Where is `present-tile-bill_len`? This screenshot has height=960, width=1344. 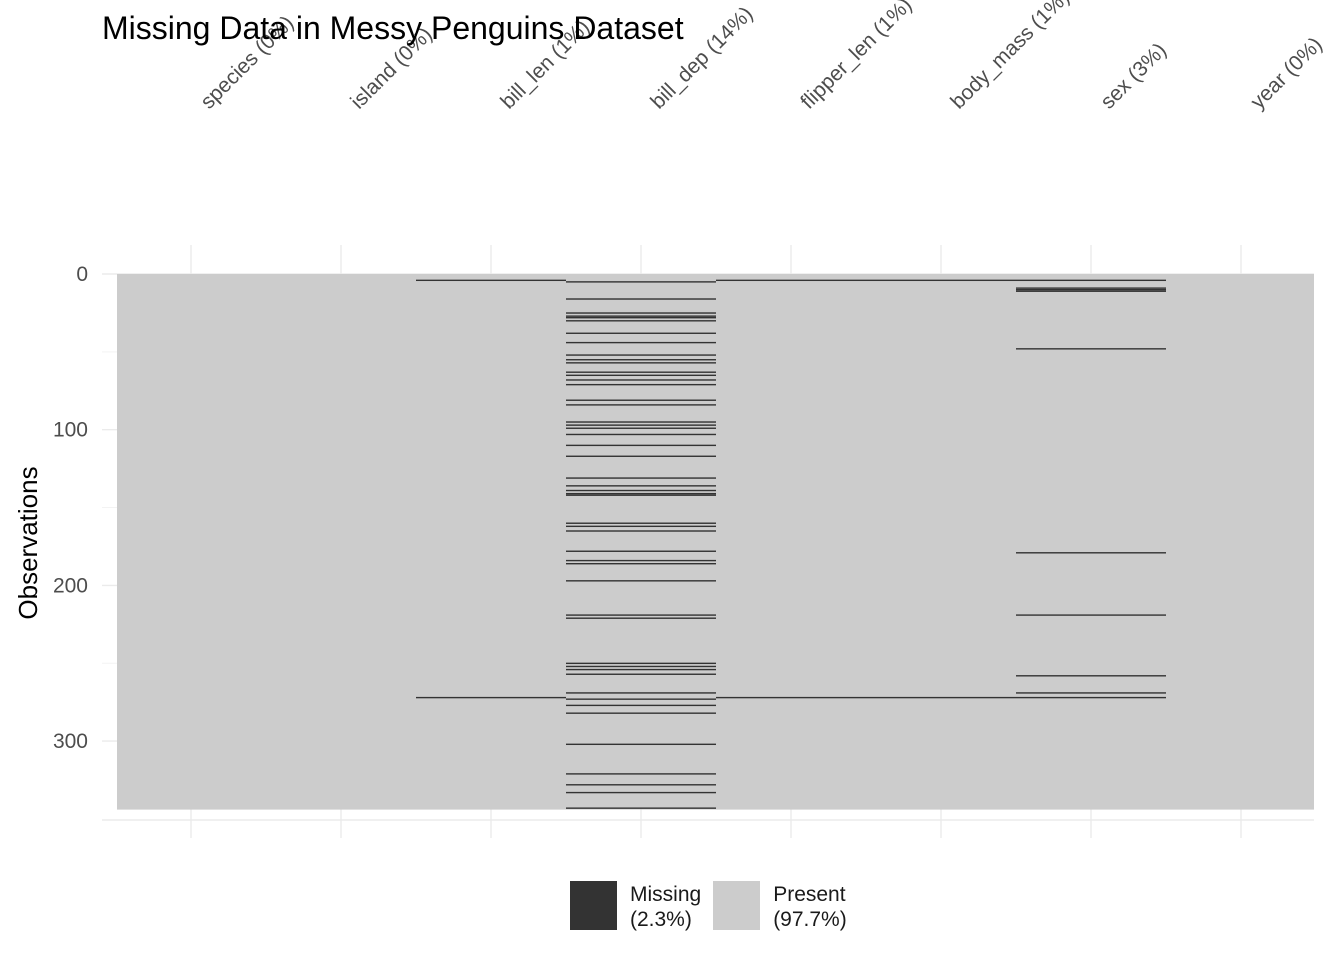
present-tile-bill_len is located at coordinates (492, 542).